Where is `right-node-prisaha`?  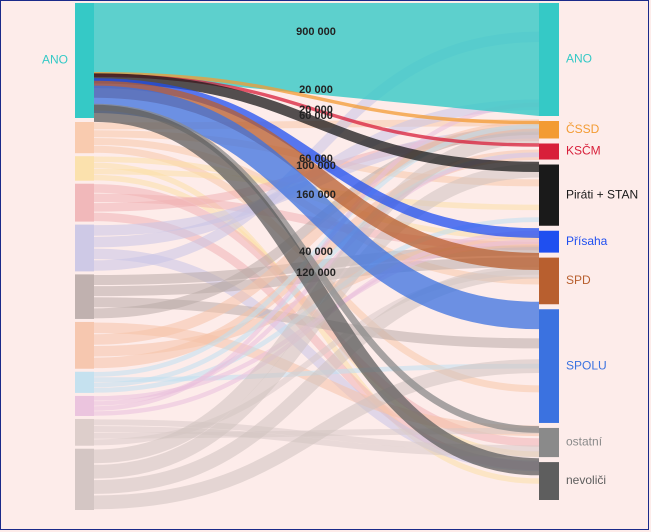 right-node-prisaha is located at coordinates (549, 241).